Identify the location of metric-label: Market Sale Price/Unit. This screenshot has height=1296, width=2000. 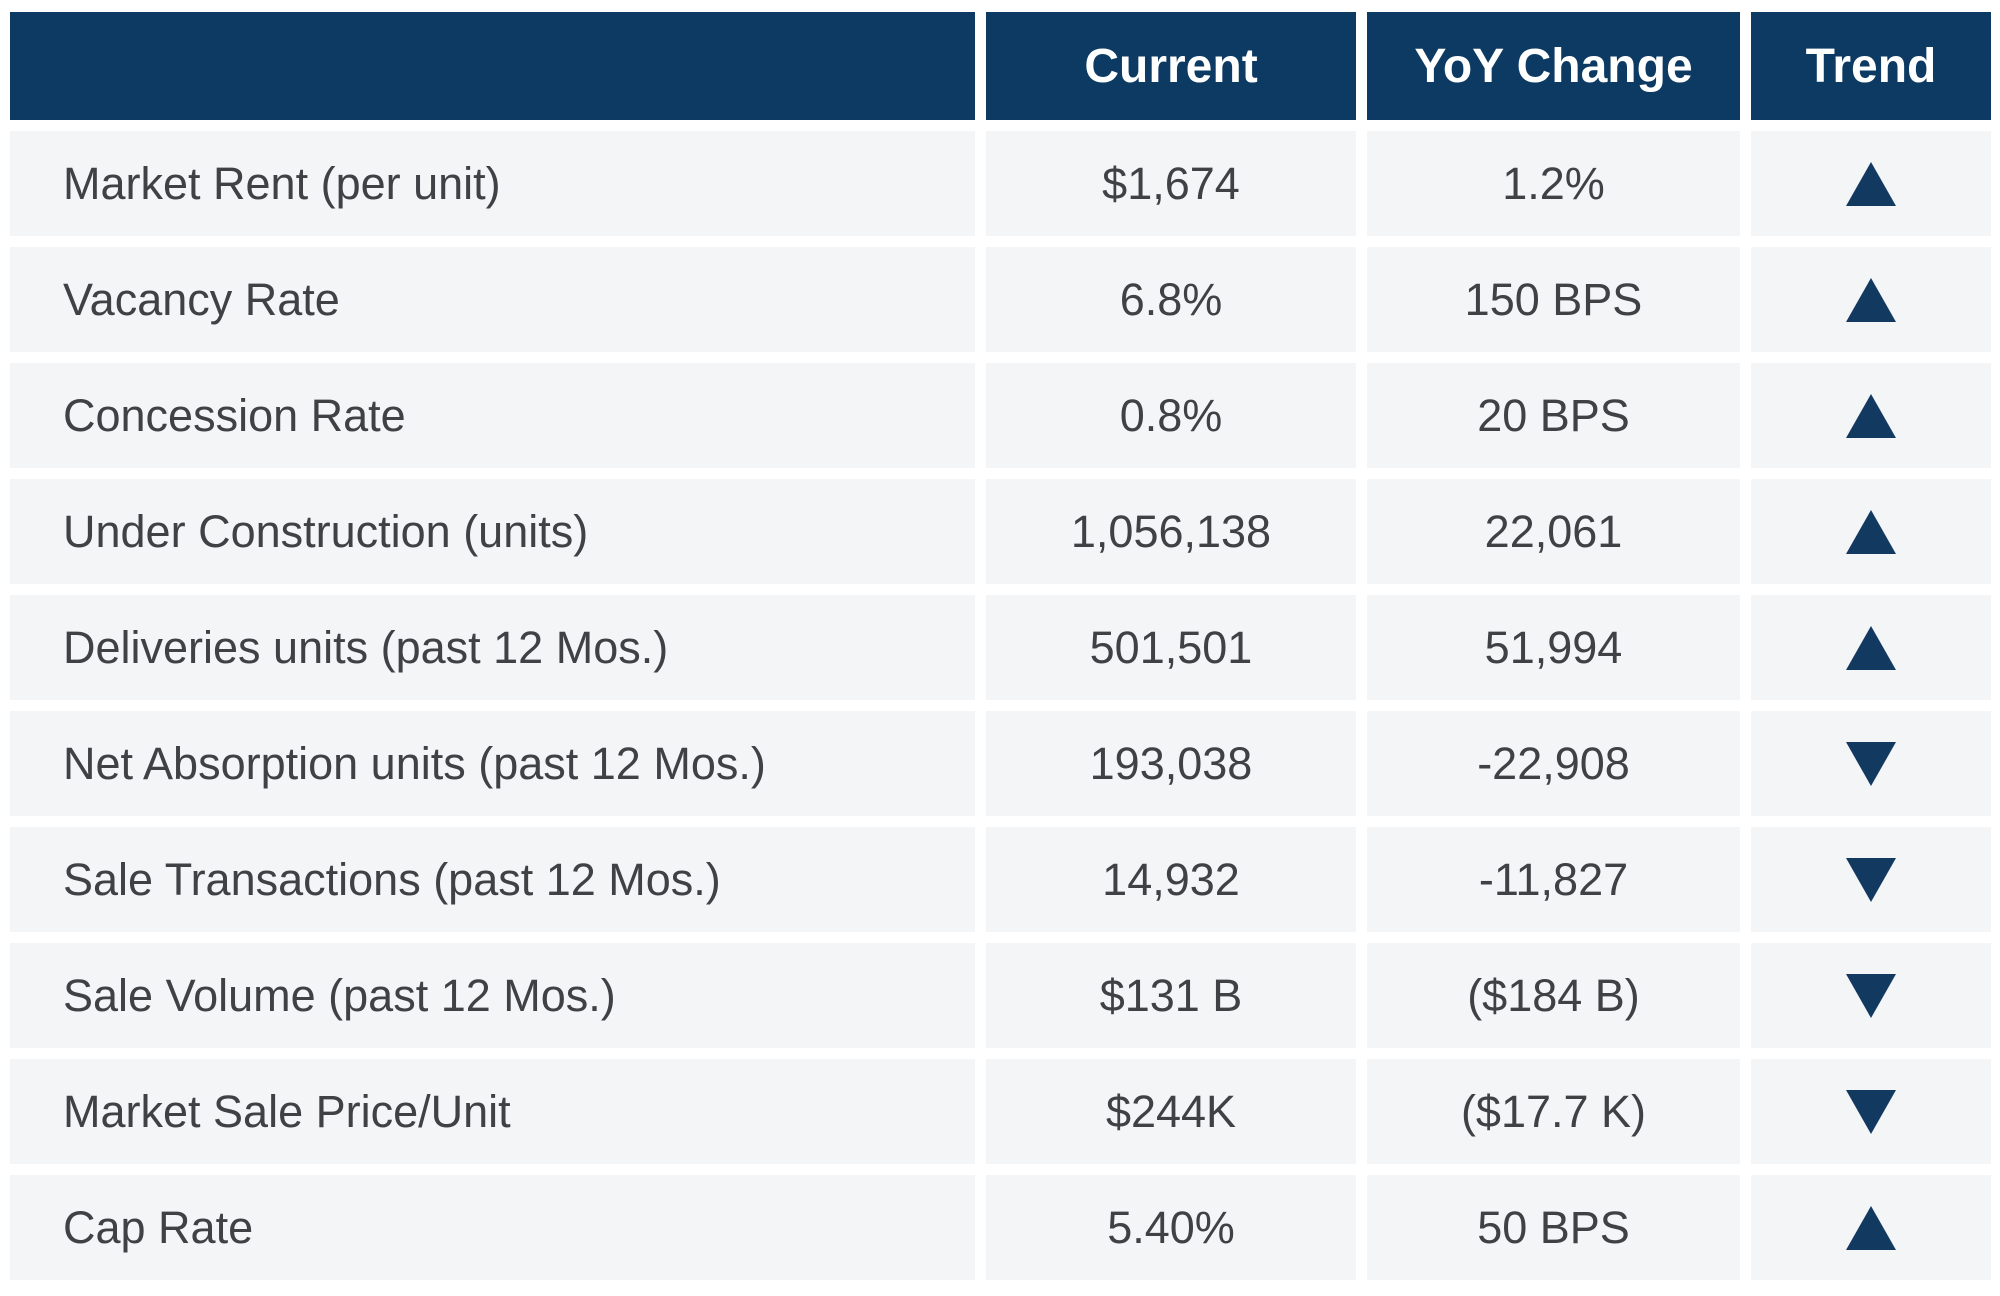
(492, 1111).